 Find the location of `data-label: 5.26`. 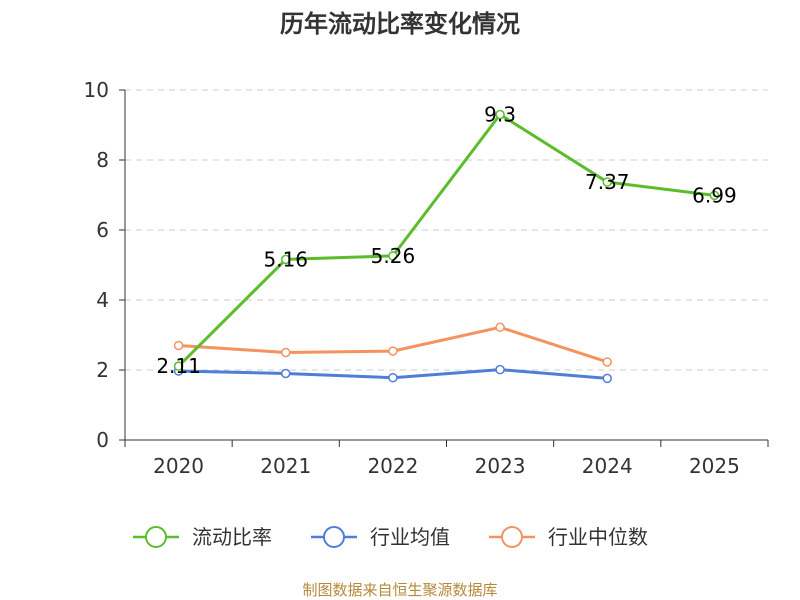

data-label: 5.26 is located at coordinates (393, 256).